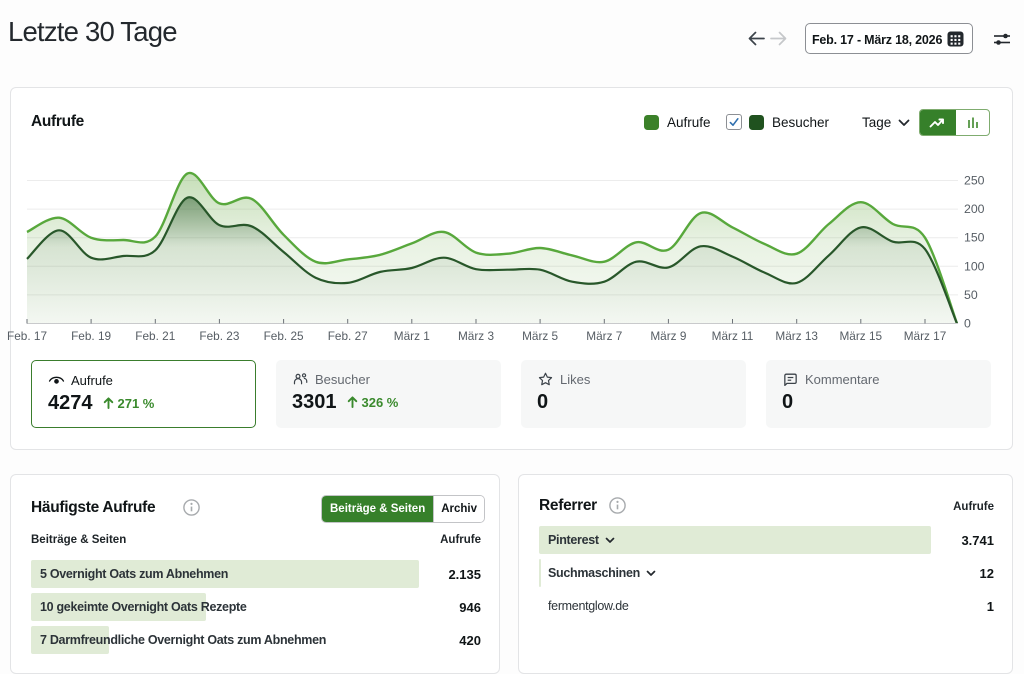 The width and height of the screenshot is (1024, 674). I want to click on svg-text: Feb. 23, so click(219, 336).